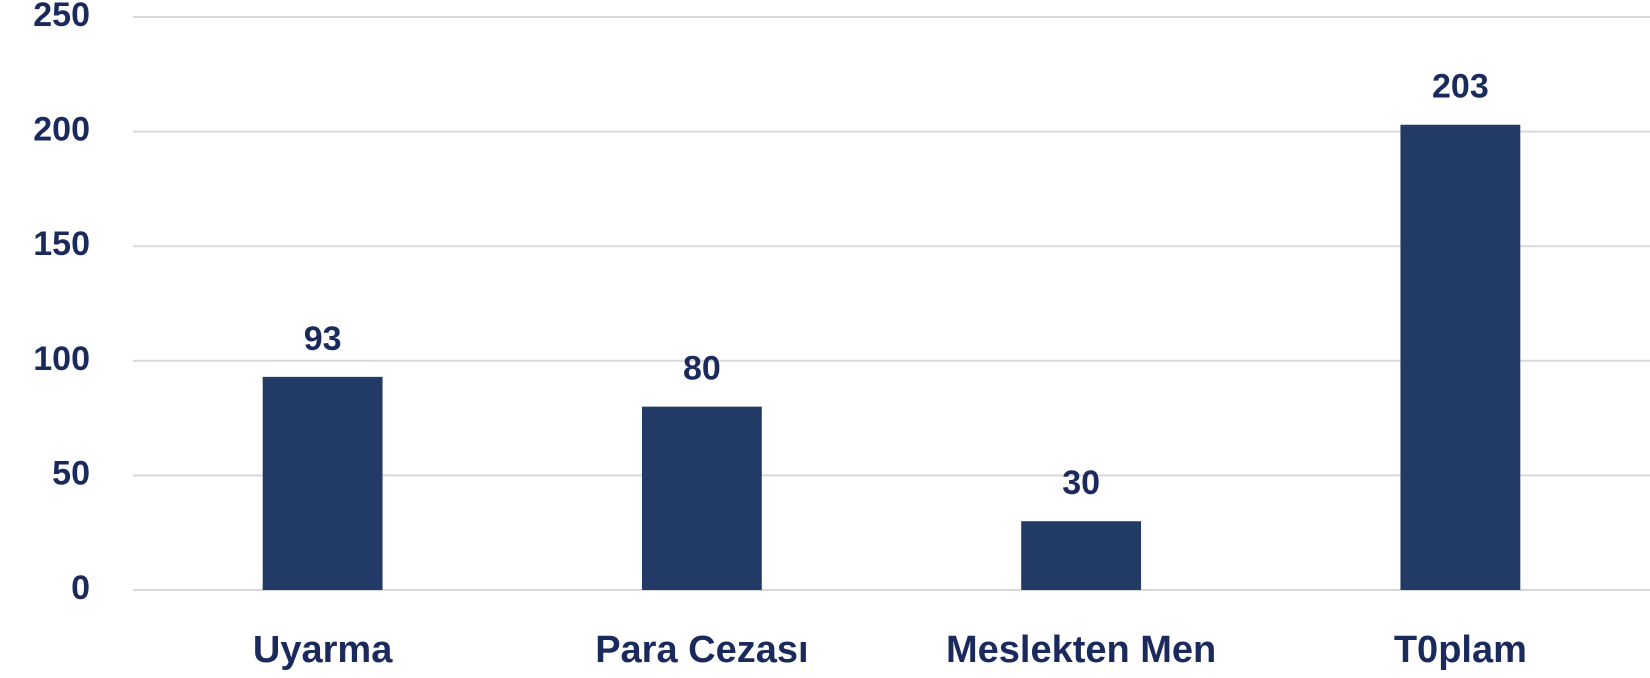 This screenshot has height=678, width=1650. I want to click on data-label: 80, so click(702, 369).